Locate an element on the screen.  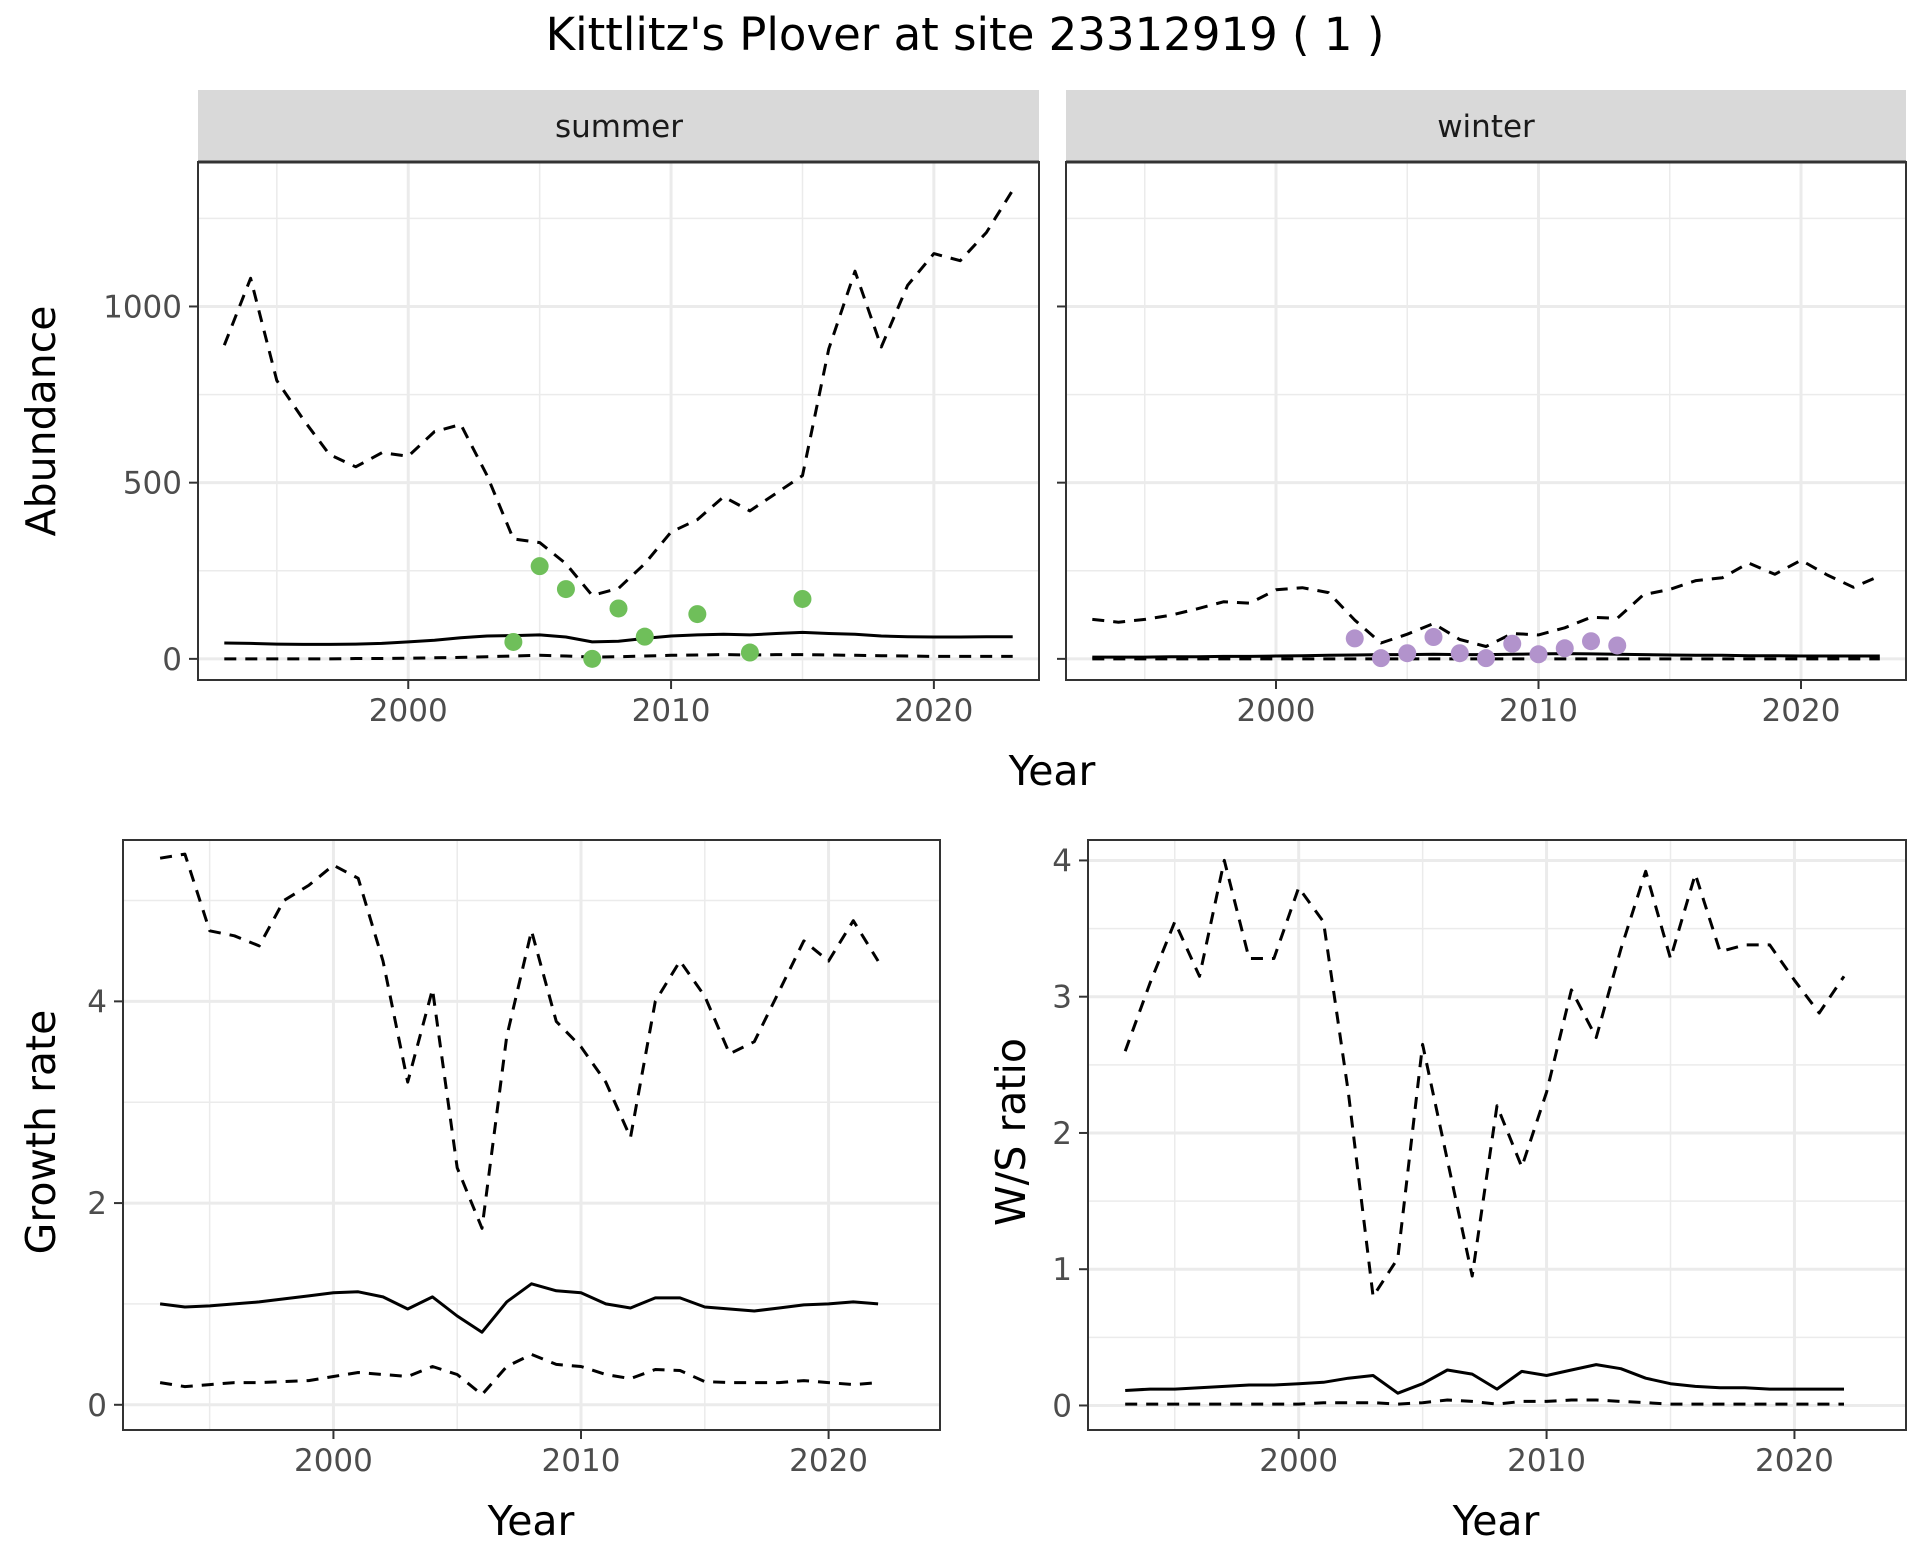
strip-label-winter: winter is located at coordinates (1486, 127).